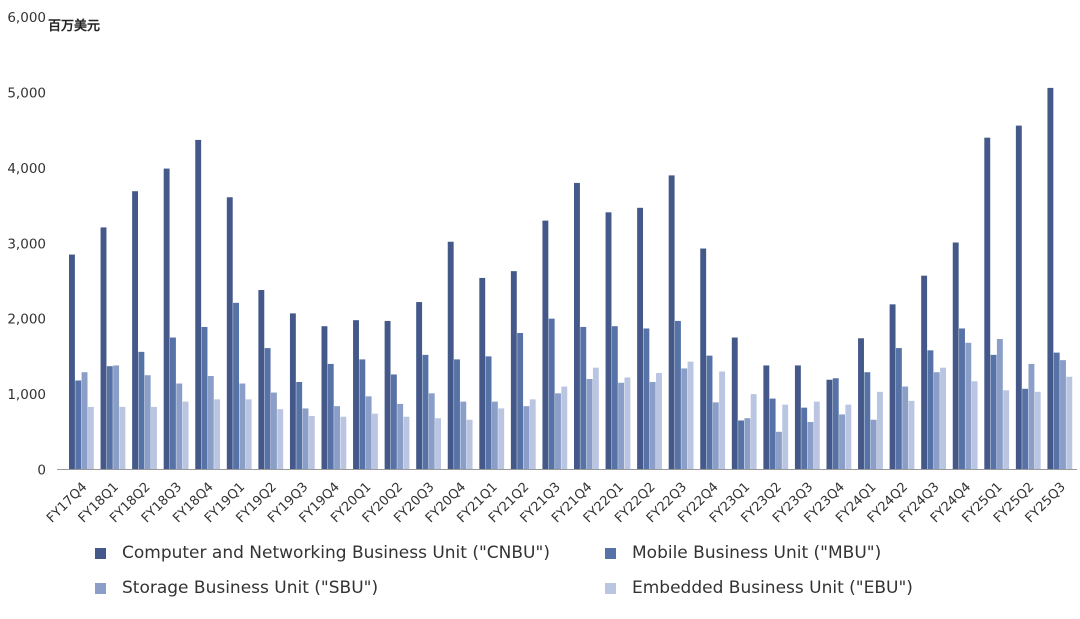 The image size is (1080, 619). Describe the element at coordinates (26, 18) in the screenshot. I see `y-tick-label: 6,000` at that location.